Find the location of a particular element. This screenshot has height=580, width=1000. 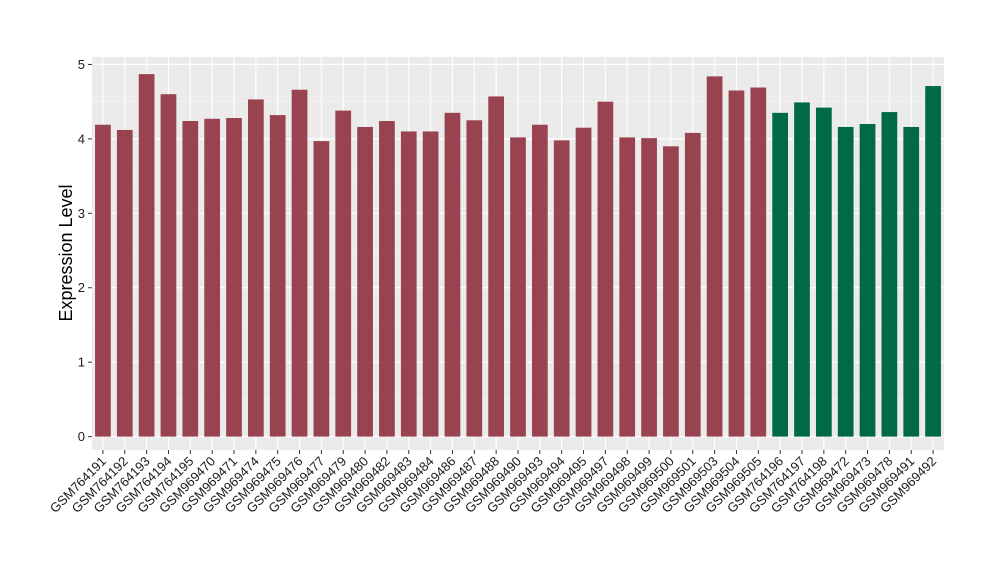

bar-gsm969476 is located at coordinates (299, 263).